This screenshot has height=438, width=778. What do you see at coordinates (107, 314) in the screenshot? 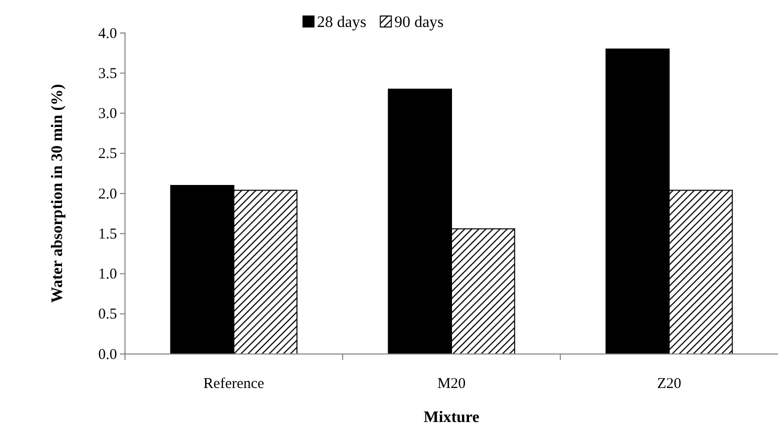
I see `y-tick-label: 0.5` at bounding box center [107, 314].